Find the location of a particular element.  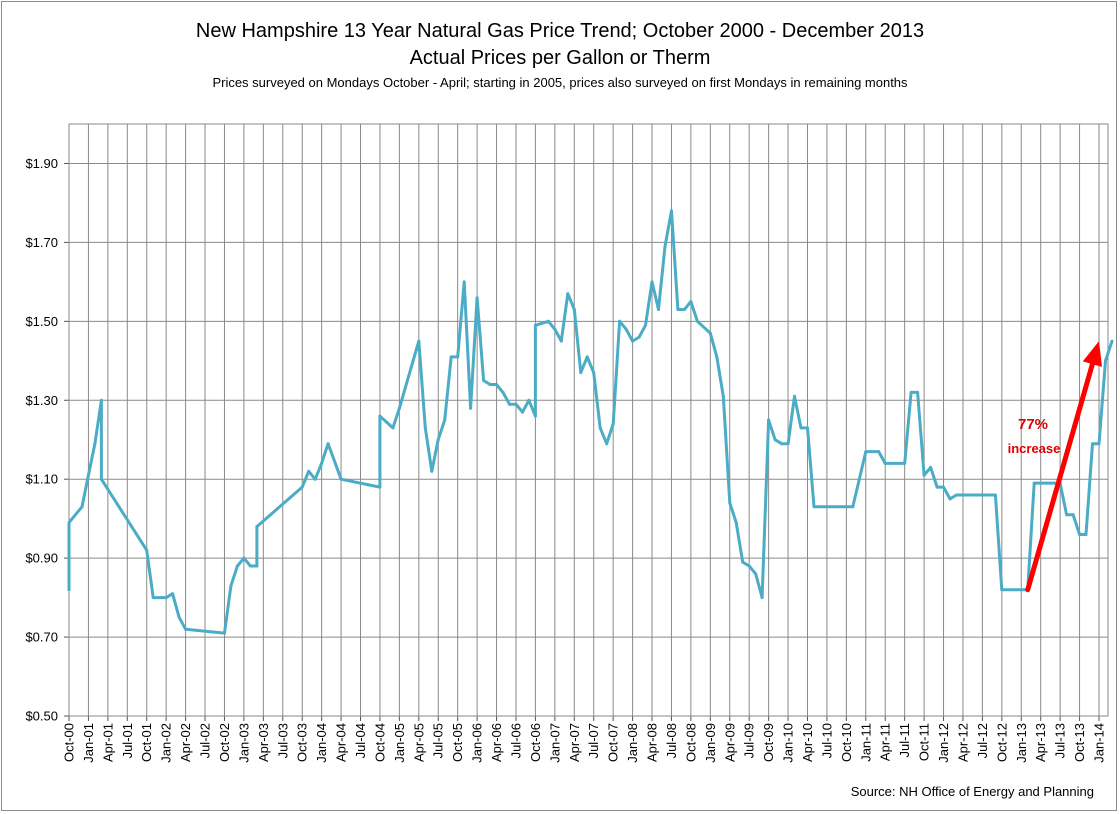

x-tick-label: Jan-14 is located at coordinates (1099, 743).